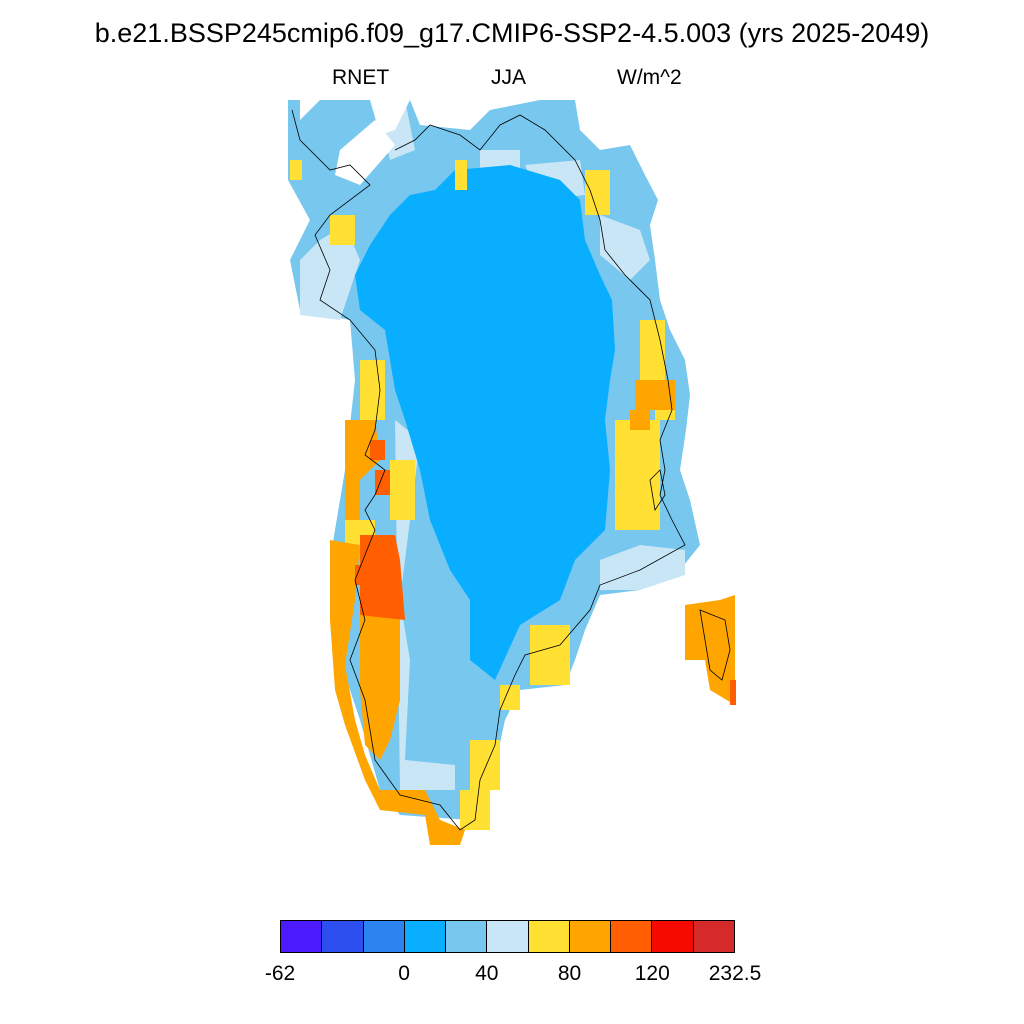 The width and height of the screenshot is (1024, 1024). I want to click on colorbar-tick-label: 232.5, so click(735, 973).